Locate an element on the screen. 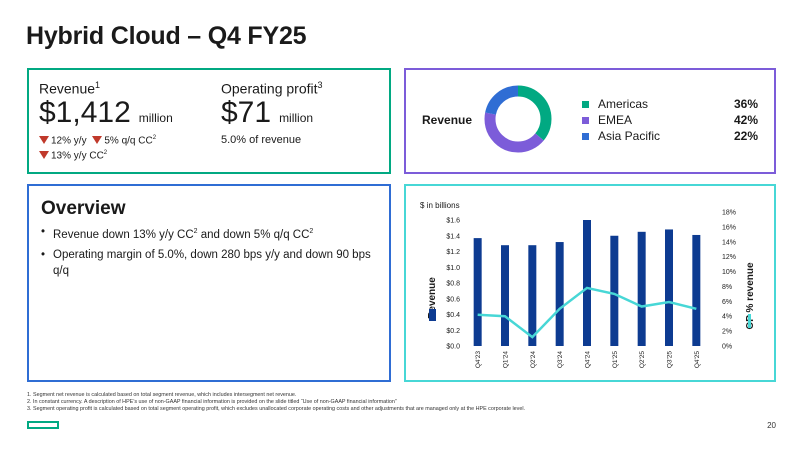 The height and width of the screenshot is (450, 800). revenue-yoy-cc-row: 13% y/y CC2 is located at coordinates (73, 155).